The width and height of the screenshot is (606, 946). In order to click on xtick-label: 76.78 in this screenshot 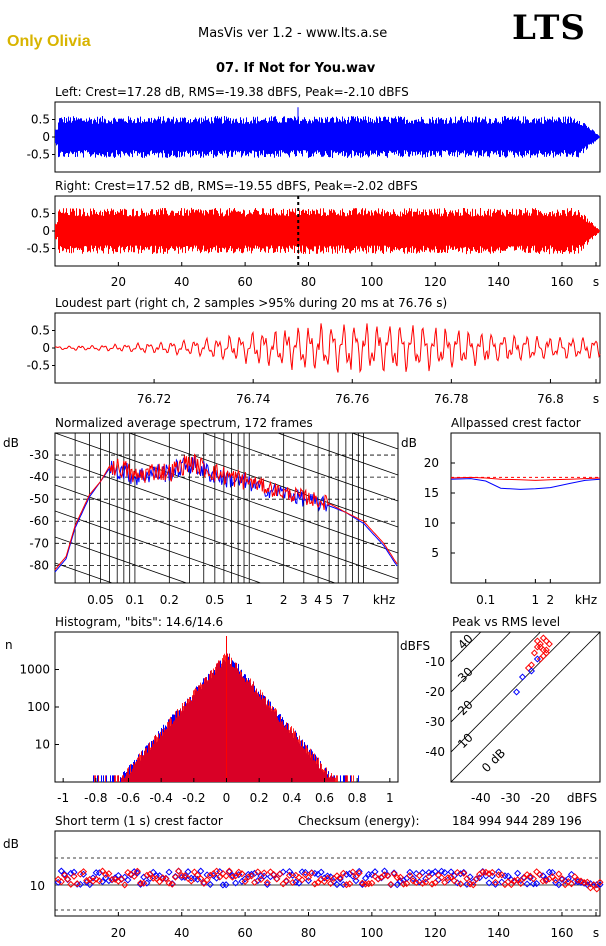, I will do `click(451, 399)`.